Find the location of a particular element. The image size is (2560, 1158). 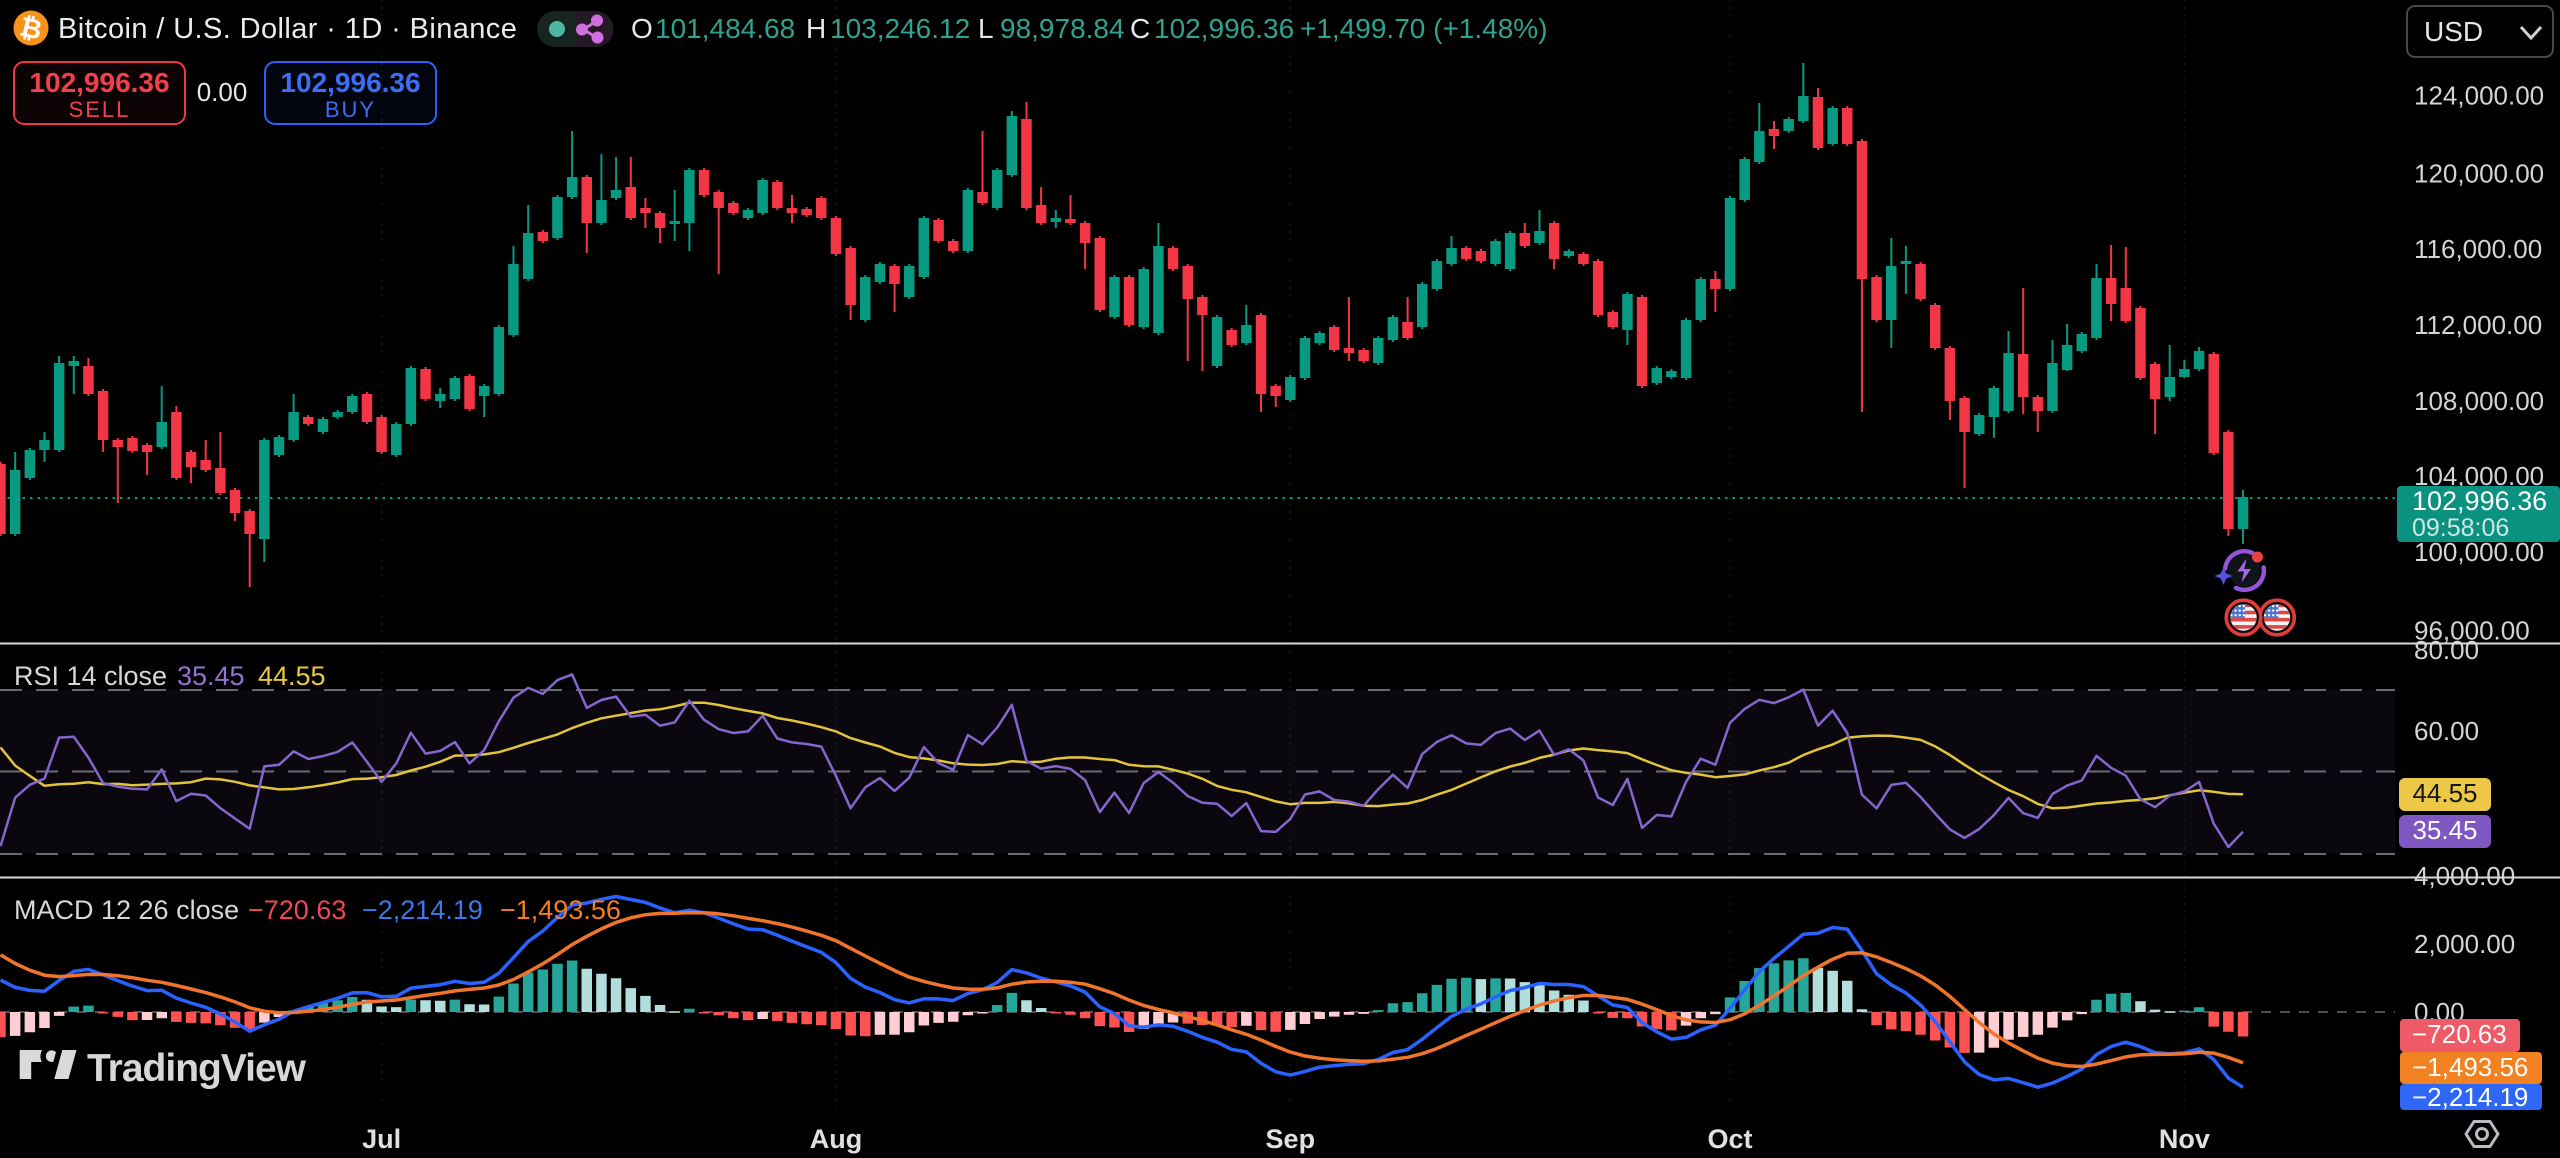

svg-text: 116,000.00 is located at coordinates (2478, 249).